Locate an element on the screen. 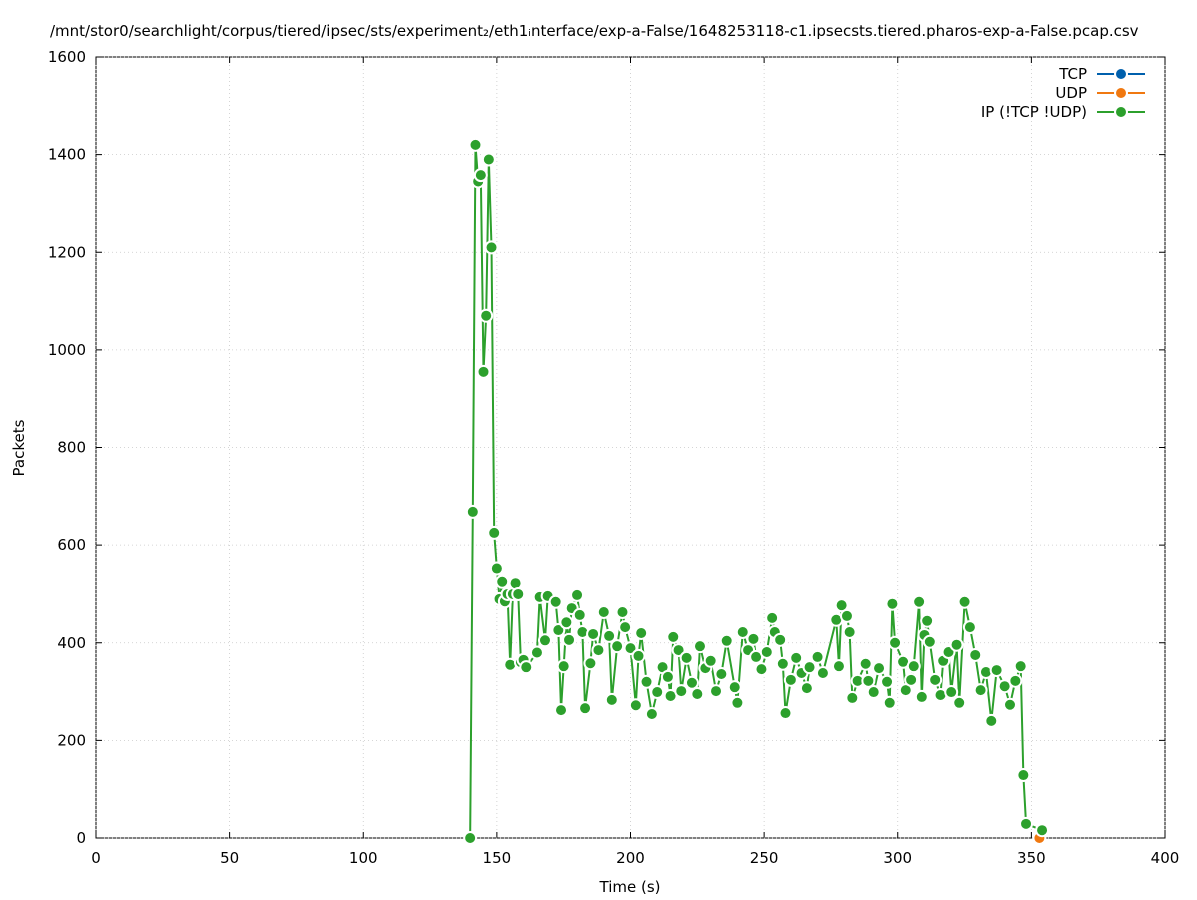 This screenshot has height=900, width=1197. legend-label: IP (!TCP !UDP) is located at coordinates (1034, 112).